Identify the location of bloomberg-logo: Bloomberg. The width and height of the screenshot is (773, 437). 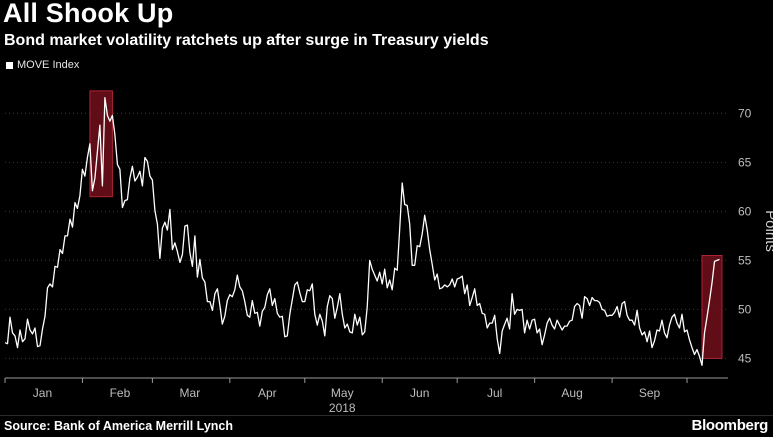
(730, 425).